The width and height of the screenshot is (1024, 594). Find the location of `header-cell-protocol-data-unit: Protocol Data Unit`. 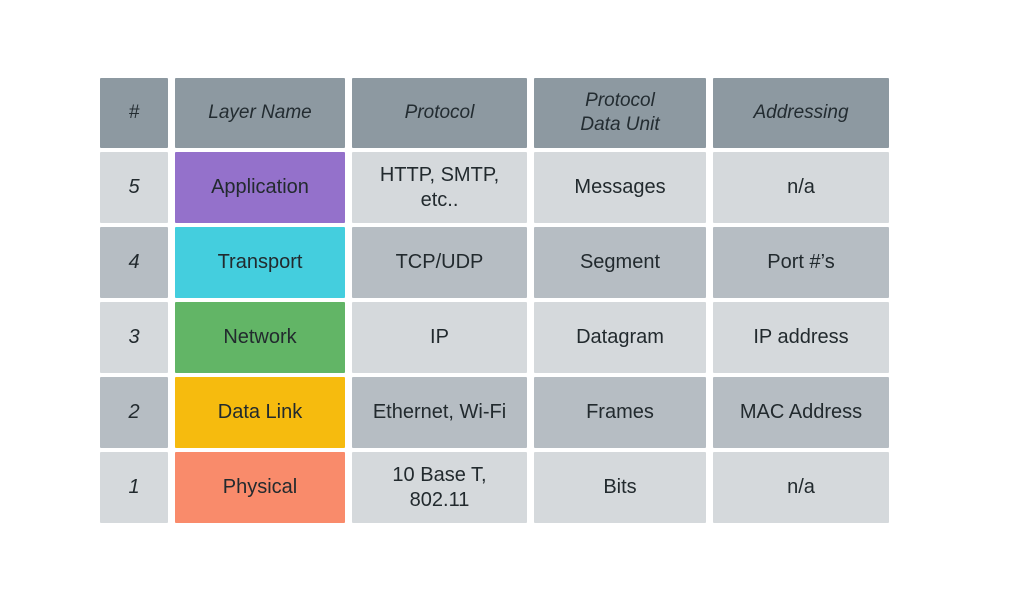

header-cell-protocol-data-unit: Protocol Data Unit is located at coordinates (620, 113).